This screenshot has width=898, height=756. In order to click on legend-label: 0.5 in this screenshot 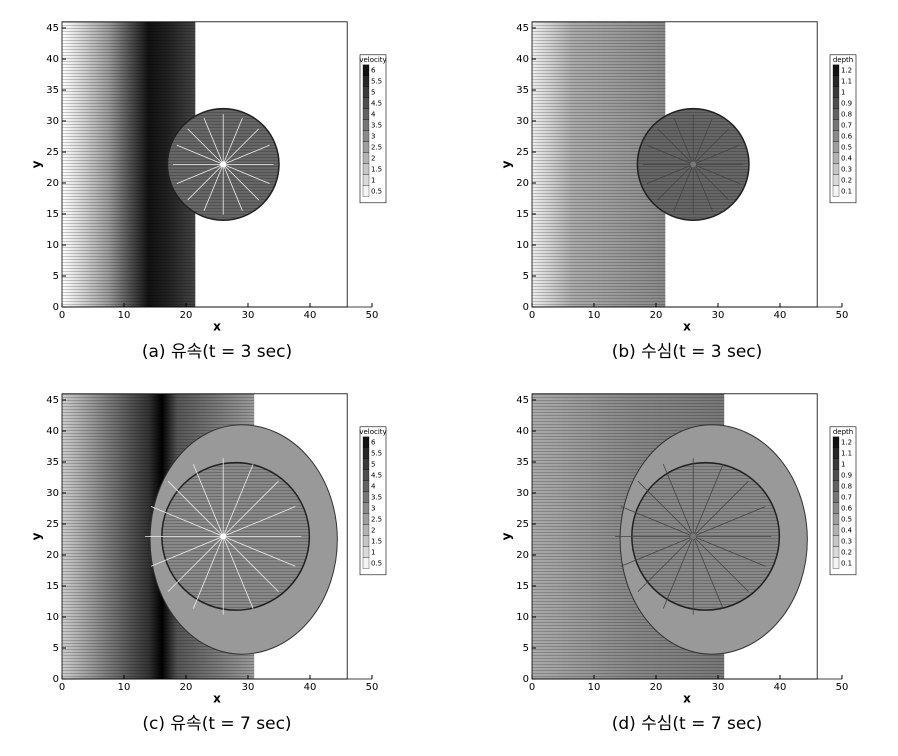, I will do `click(376, 191)`.